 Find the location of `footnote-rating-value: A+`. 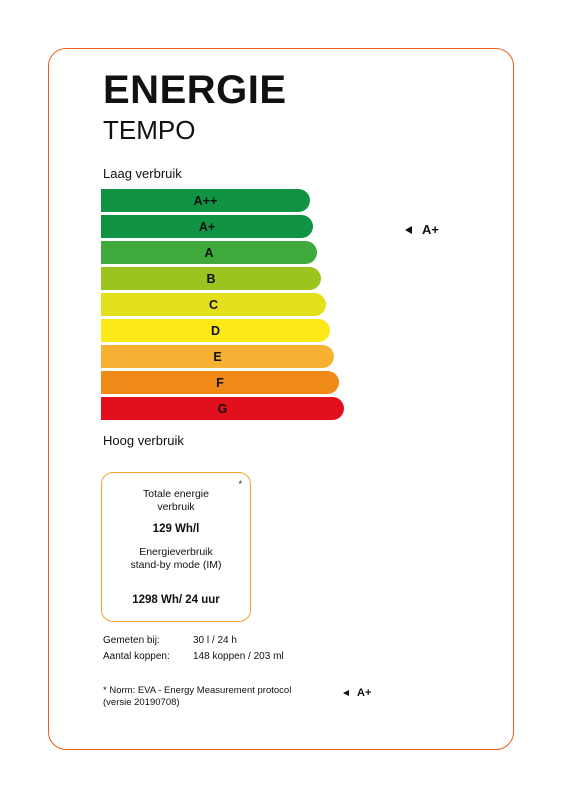

footnote-rating-value: A+ is located at coordinates (364, 693).